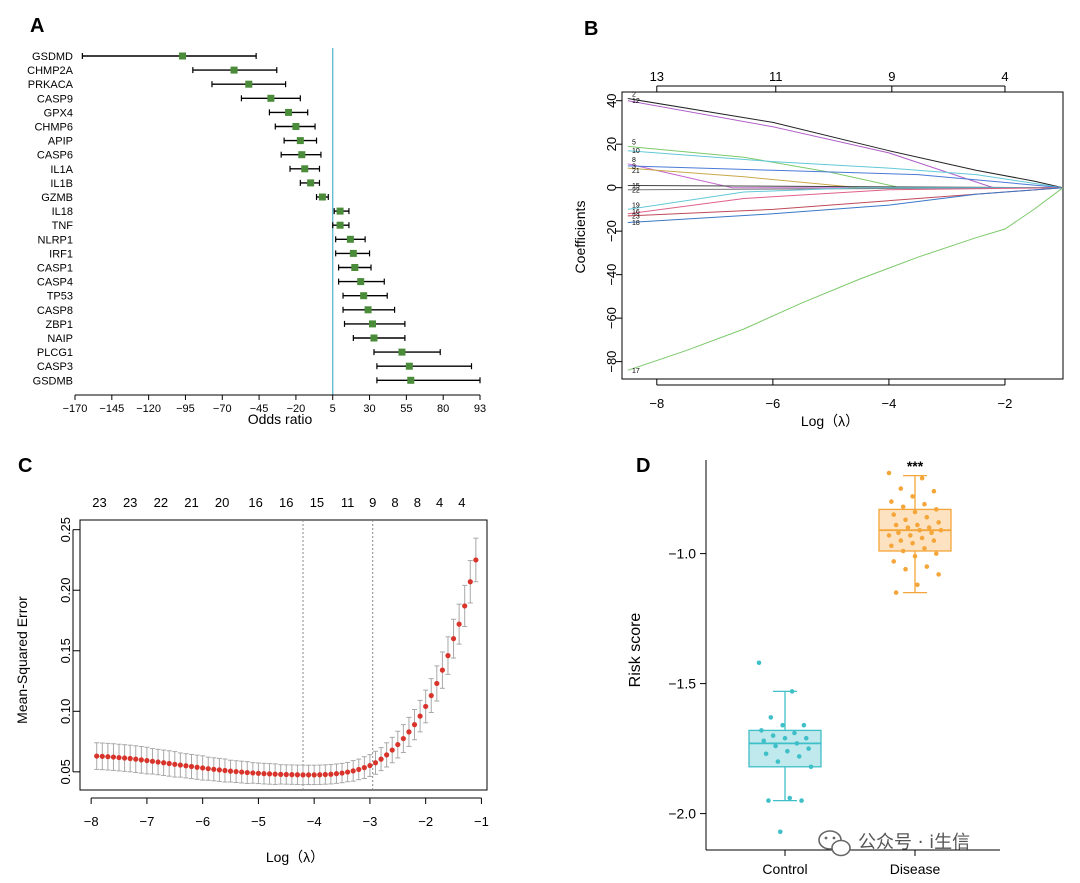 The width and height of the screenshot is (1080, 883). What do you see at coordinates (55, 367) in the screenshot?
I see `row-label-casp3: CASP3` at bounding box center [55, 367].